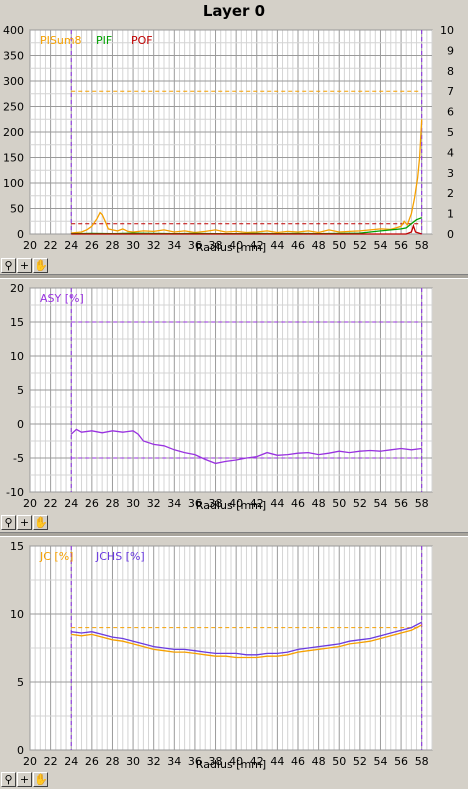 Image resolution: width=468 pixels, height=789 pixels. I want to click on legend-entry: PISum8, so click(61, 40).